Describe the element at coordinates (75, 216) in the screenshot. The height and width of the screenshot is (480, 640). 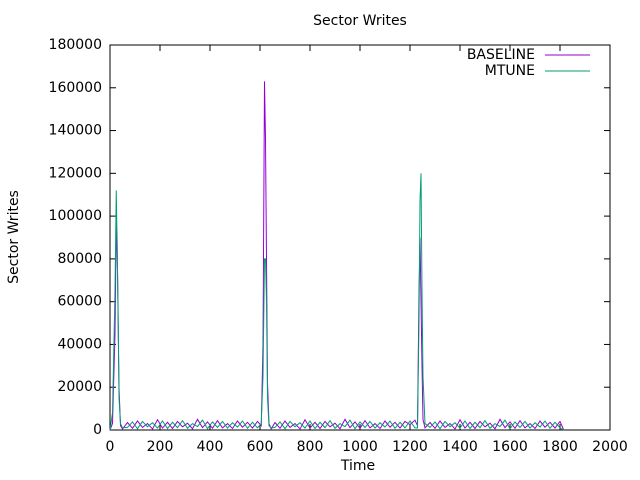
I see `y-tick-label: 100000` at that location.